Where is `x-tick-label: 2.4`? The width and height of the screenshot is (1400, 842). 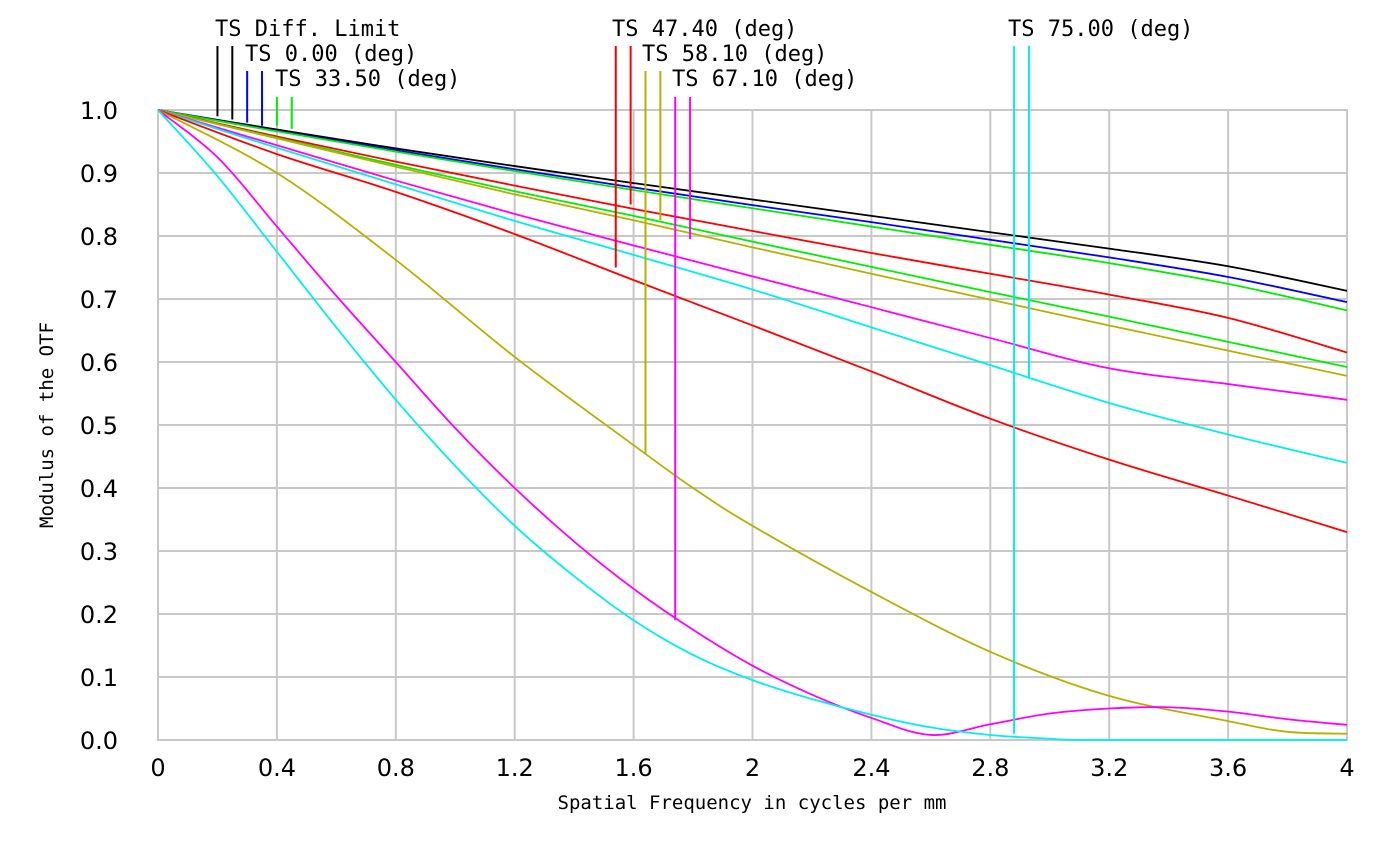 x-tick-label: 2.4 is located at coordinates (871, 768).